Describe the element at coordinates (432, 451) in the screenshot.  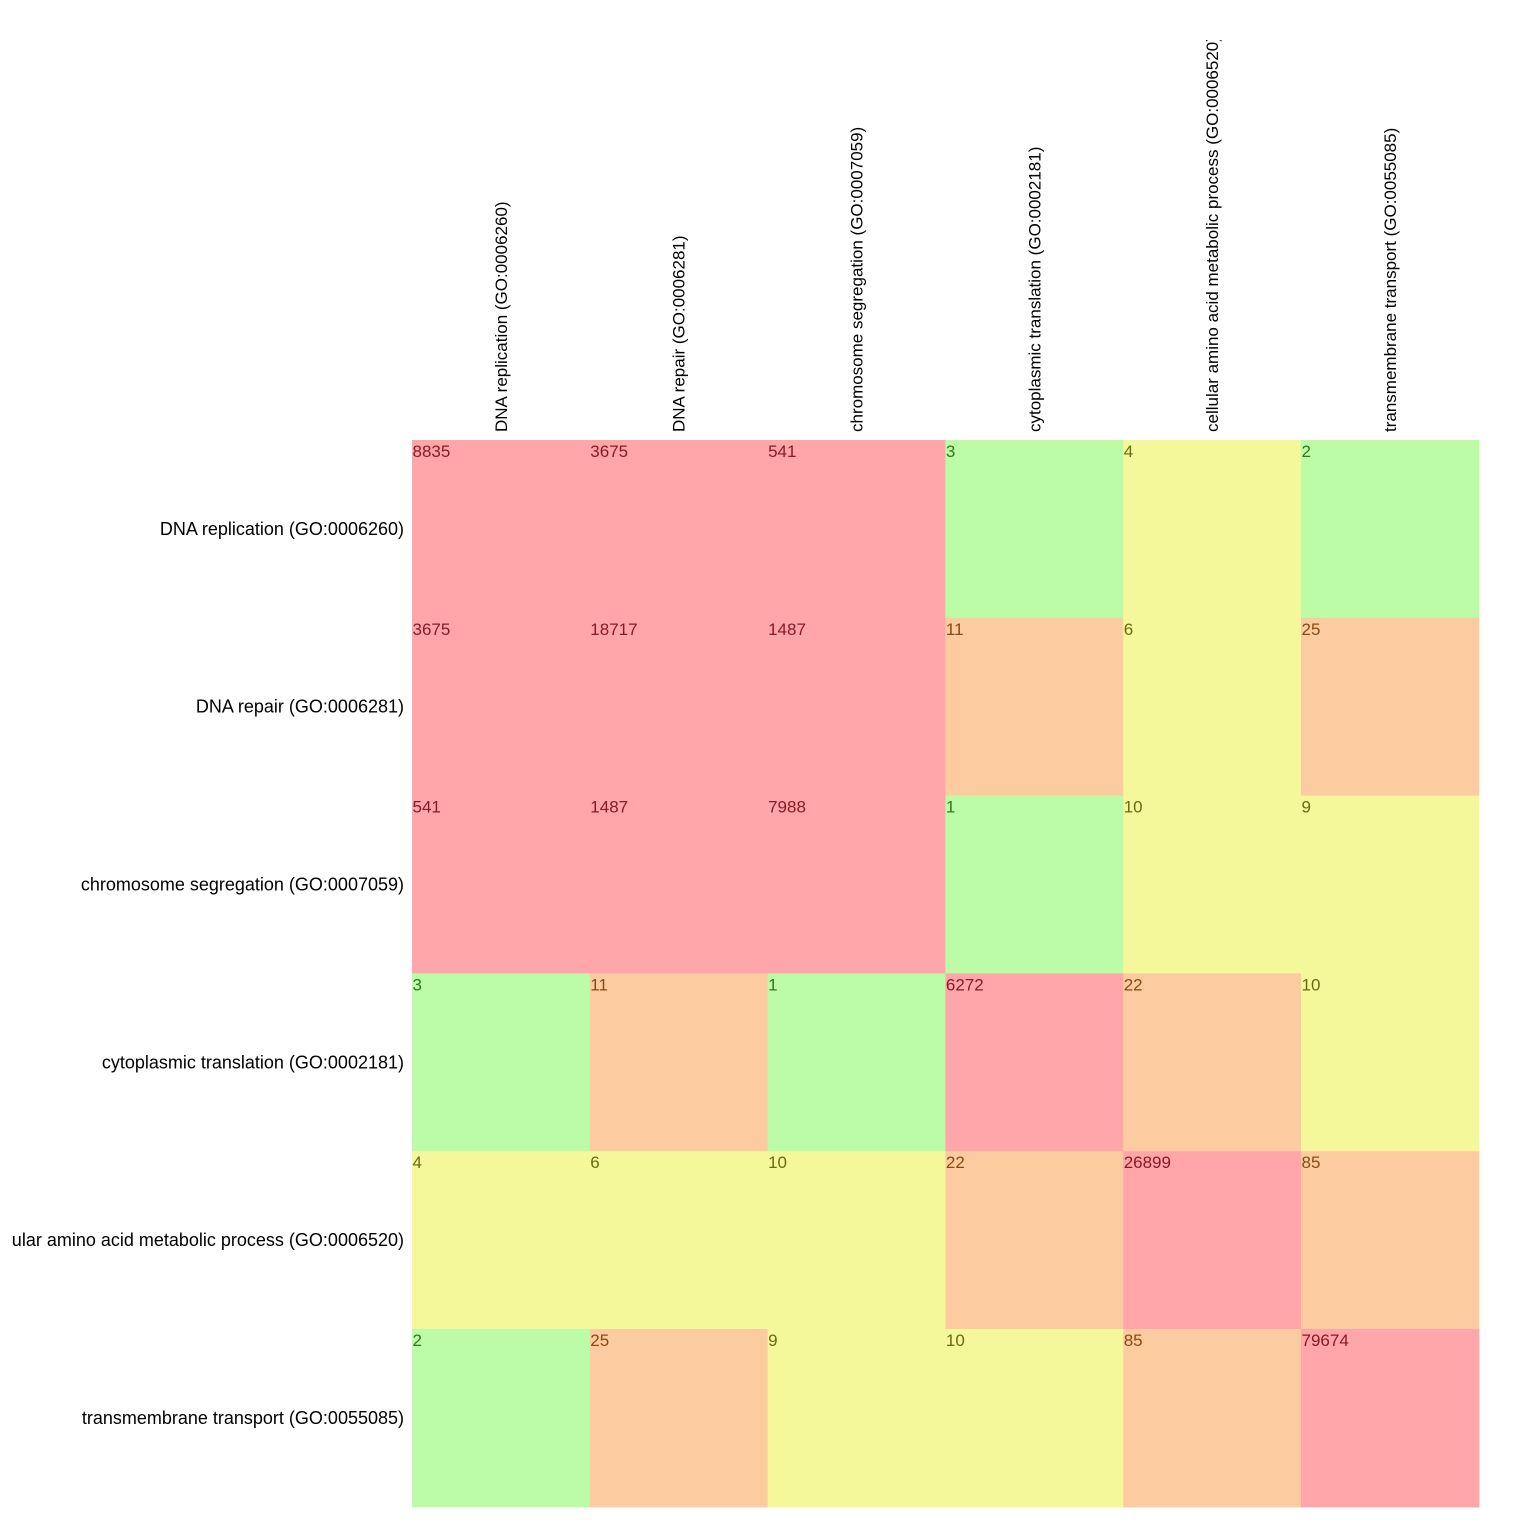
I see `cell-value: 8835` at that location.